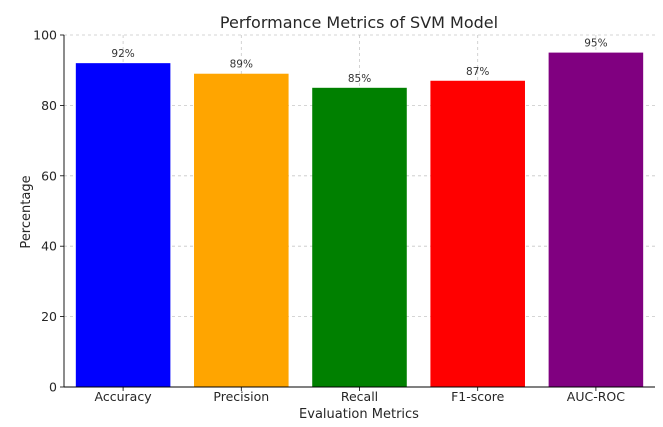 This screenshot has height=427, width=663. I want to click on y-axis-label: Percentage, so click(26, 211).